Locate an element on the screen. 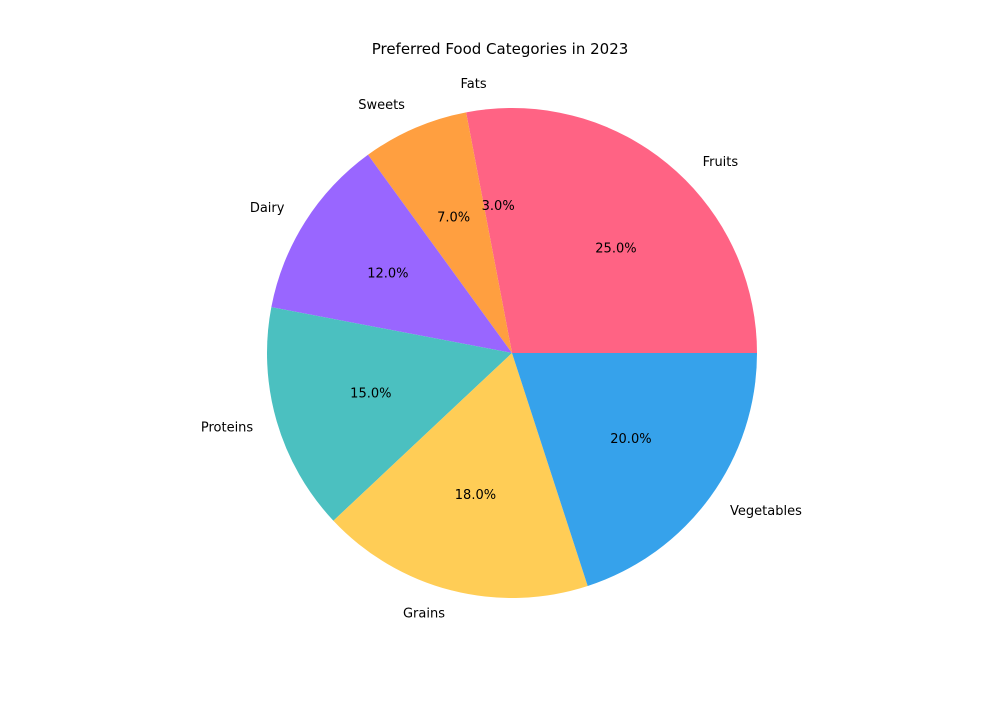 Image resolution: width=1000 pixels, height=704 pixels. pie-slice-proteins is located at coordinates (389, 414).